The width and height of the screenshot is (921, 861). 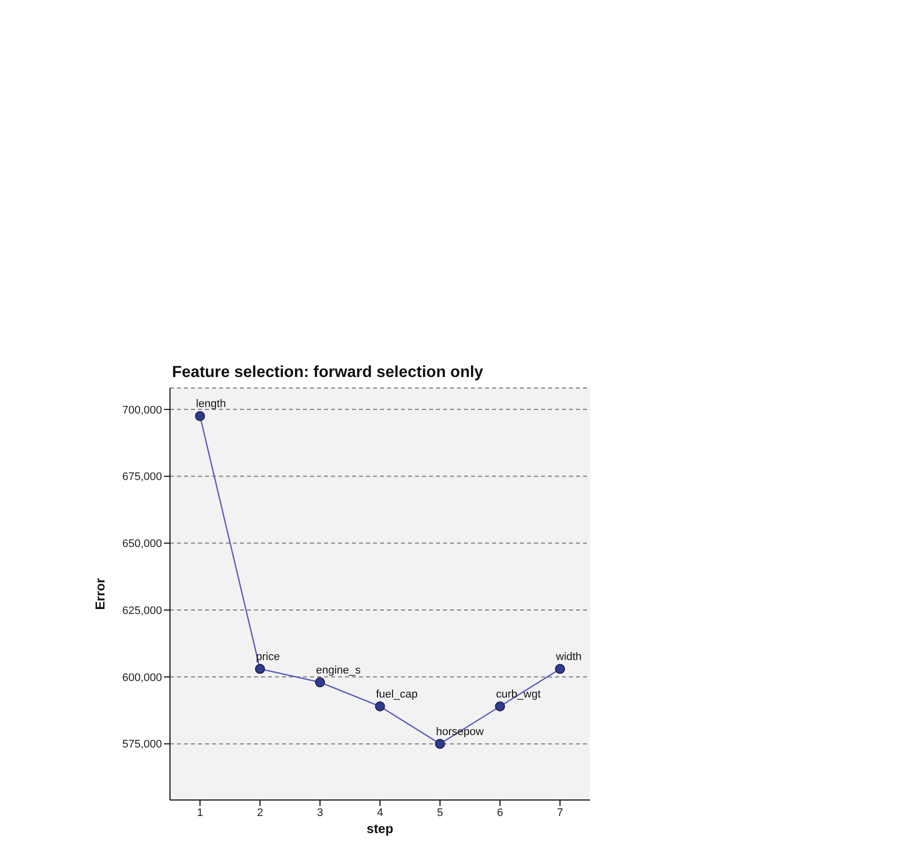 What do you see at coordinates (568, 656) in the screenshot?
I see `annotation: width` at bounding box center [568, 656].